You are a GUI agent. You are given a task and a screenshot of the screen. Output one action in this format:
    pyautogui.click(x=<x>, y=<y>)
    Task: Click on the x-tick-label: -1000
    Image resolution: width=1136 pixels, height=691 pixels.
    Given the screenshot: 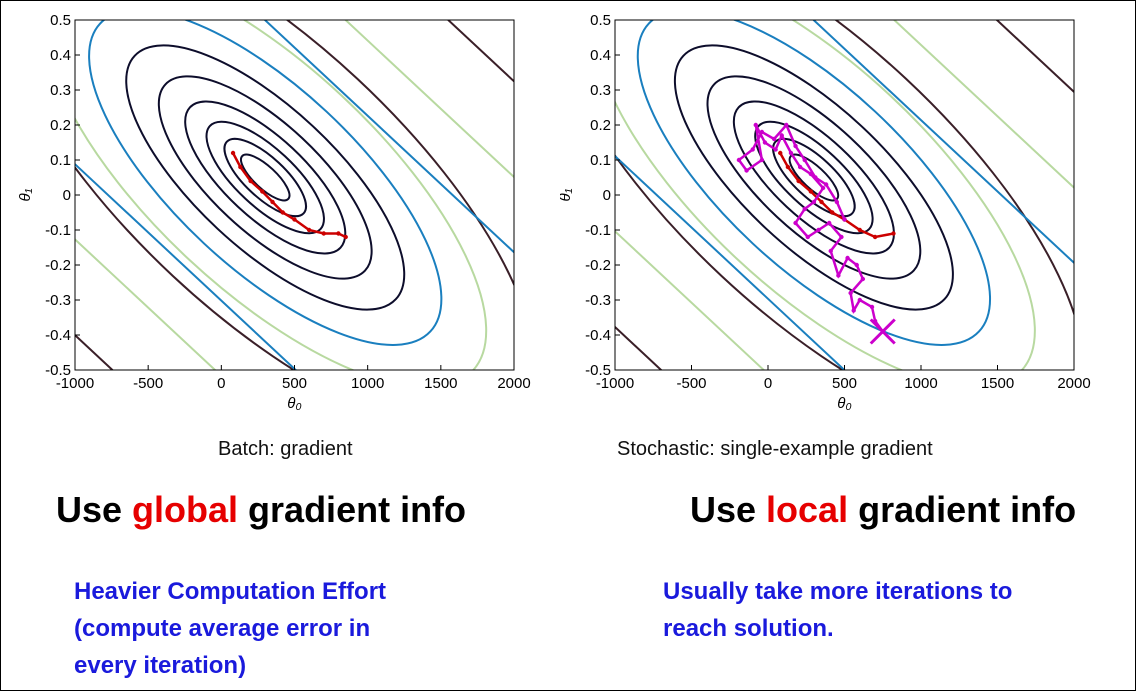 What is the action you would take?
    pyautogui.click(x=615, y=383)
    